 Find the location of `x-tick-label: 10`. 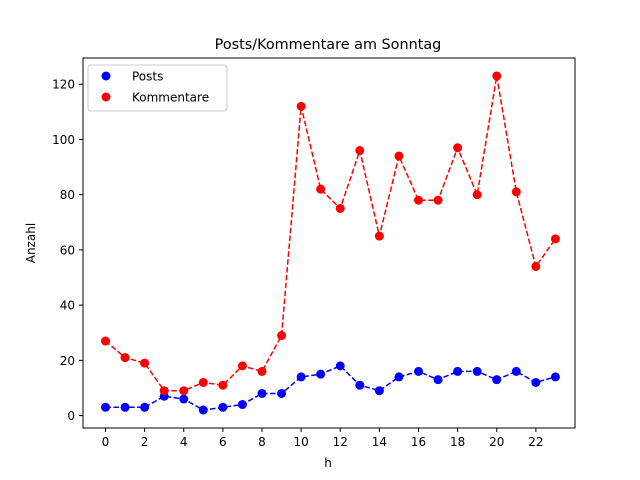

x-tick-label: 10 is located at coordinates (300, 442).